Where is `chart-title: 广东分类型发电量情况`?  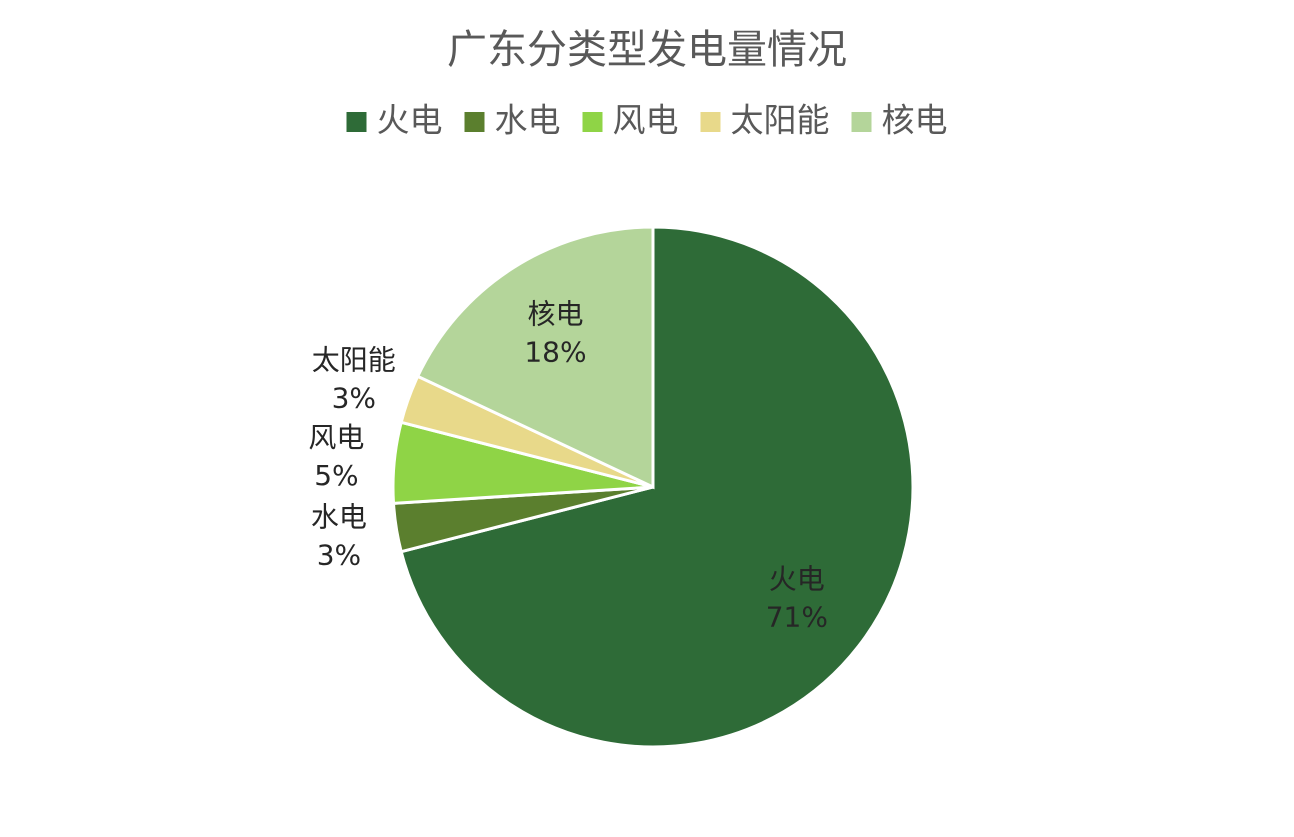 chart-title: 广东分类型发电量情况 is located at coordinates (647, 50).